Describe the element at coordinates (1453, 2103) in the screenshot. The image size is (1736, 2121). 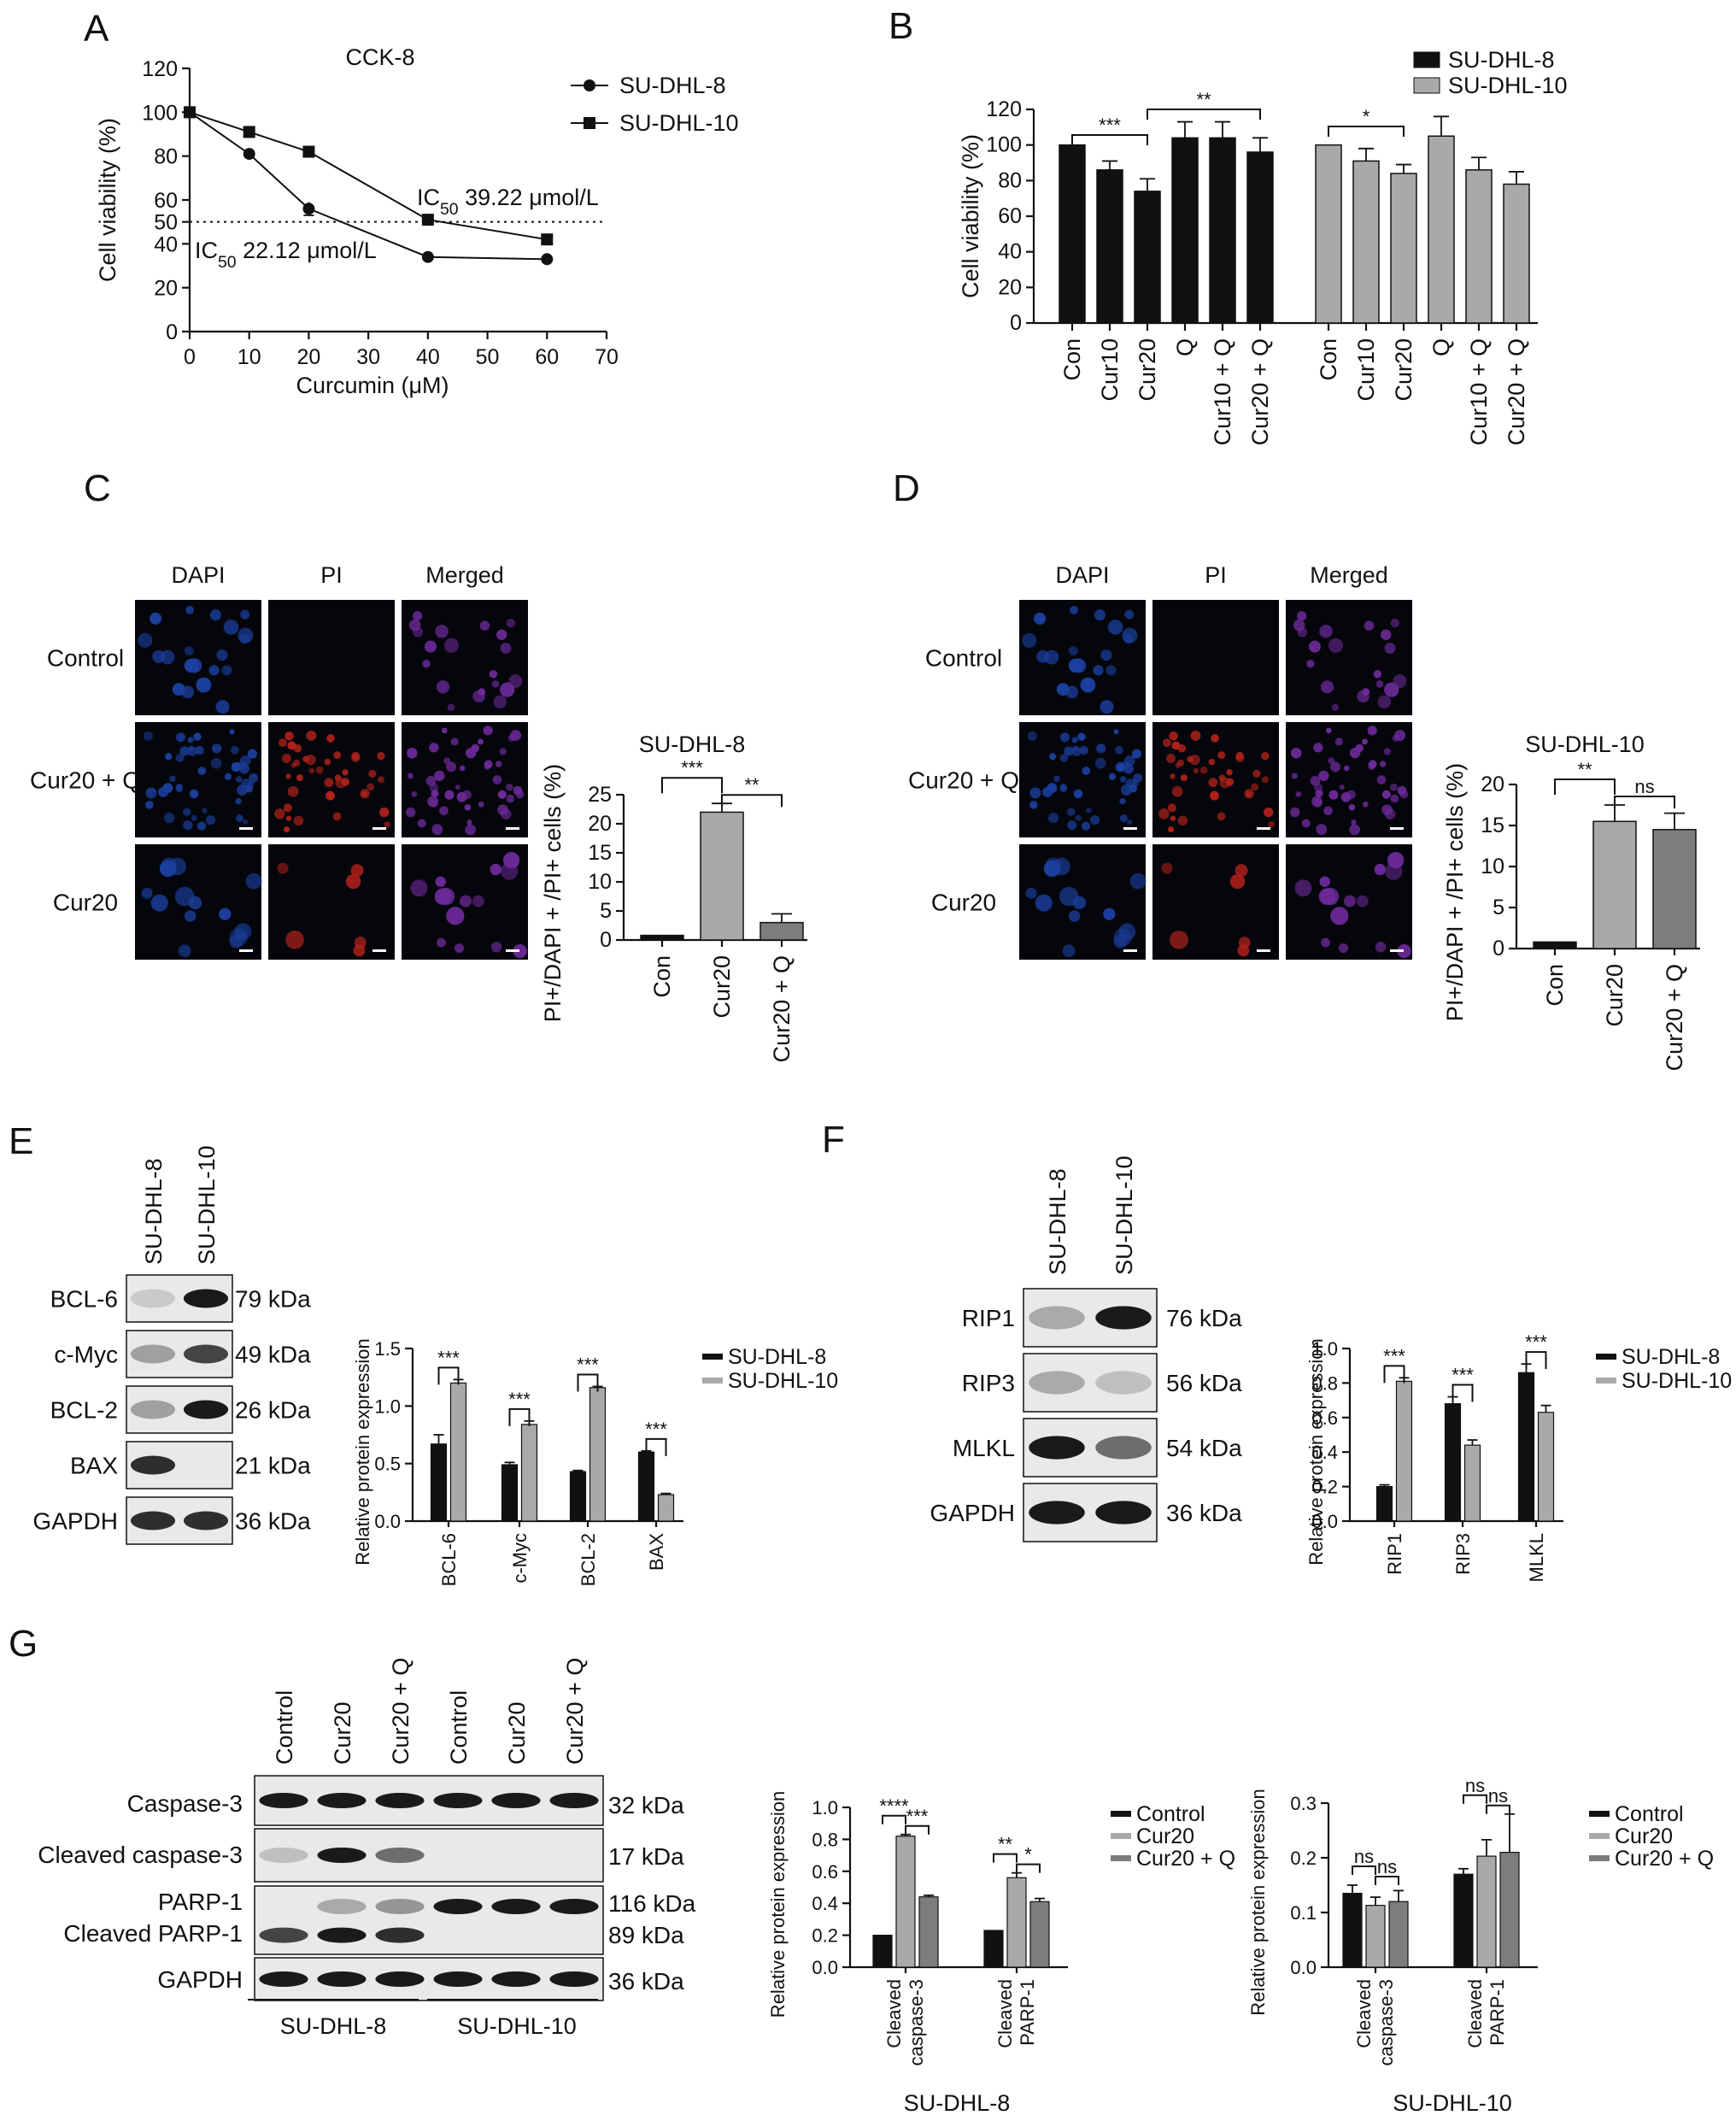
I see `chart-title: SU-DHL-10` at that location.